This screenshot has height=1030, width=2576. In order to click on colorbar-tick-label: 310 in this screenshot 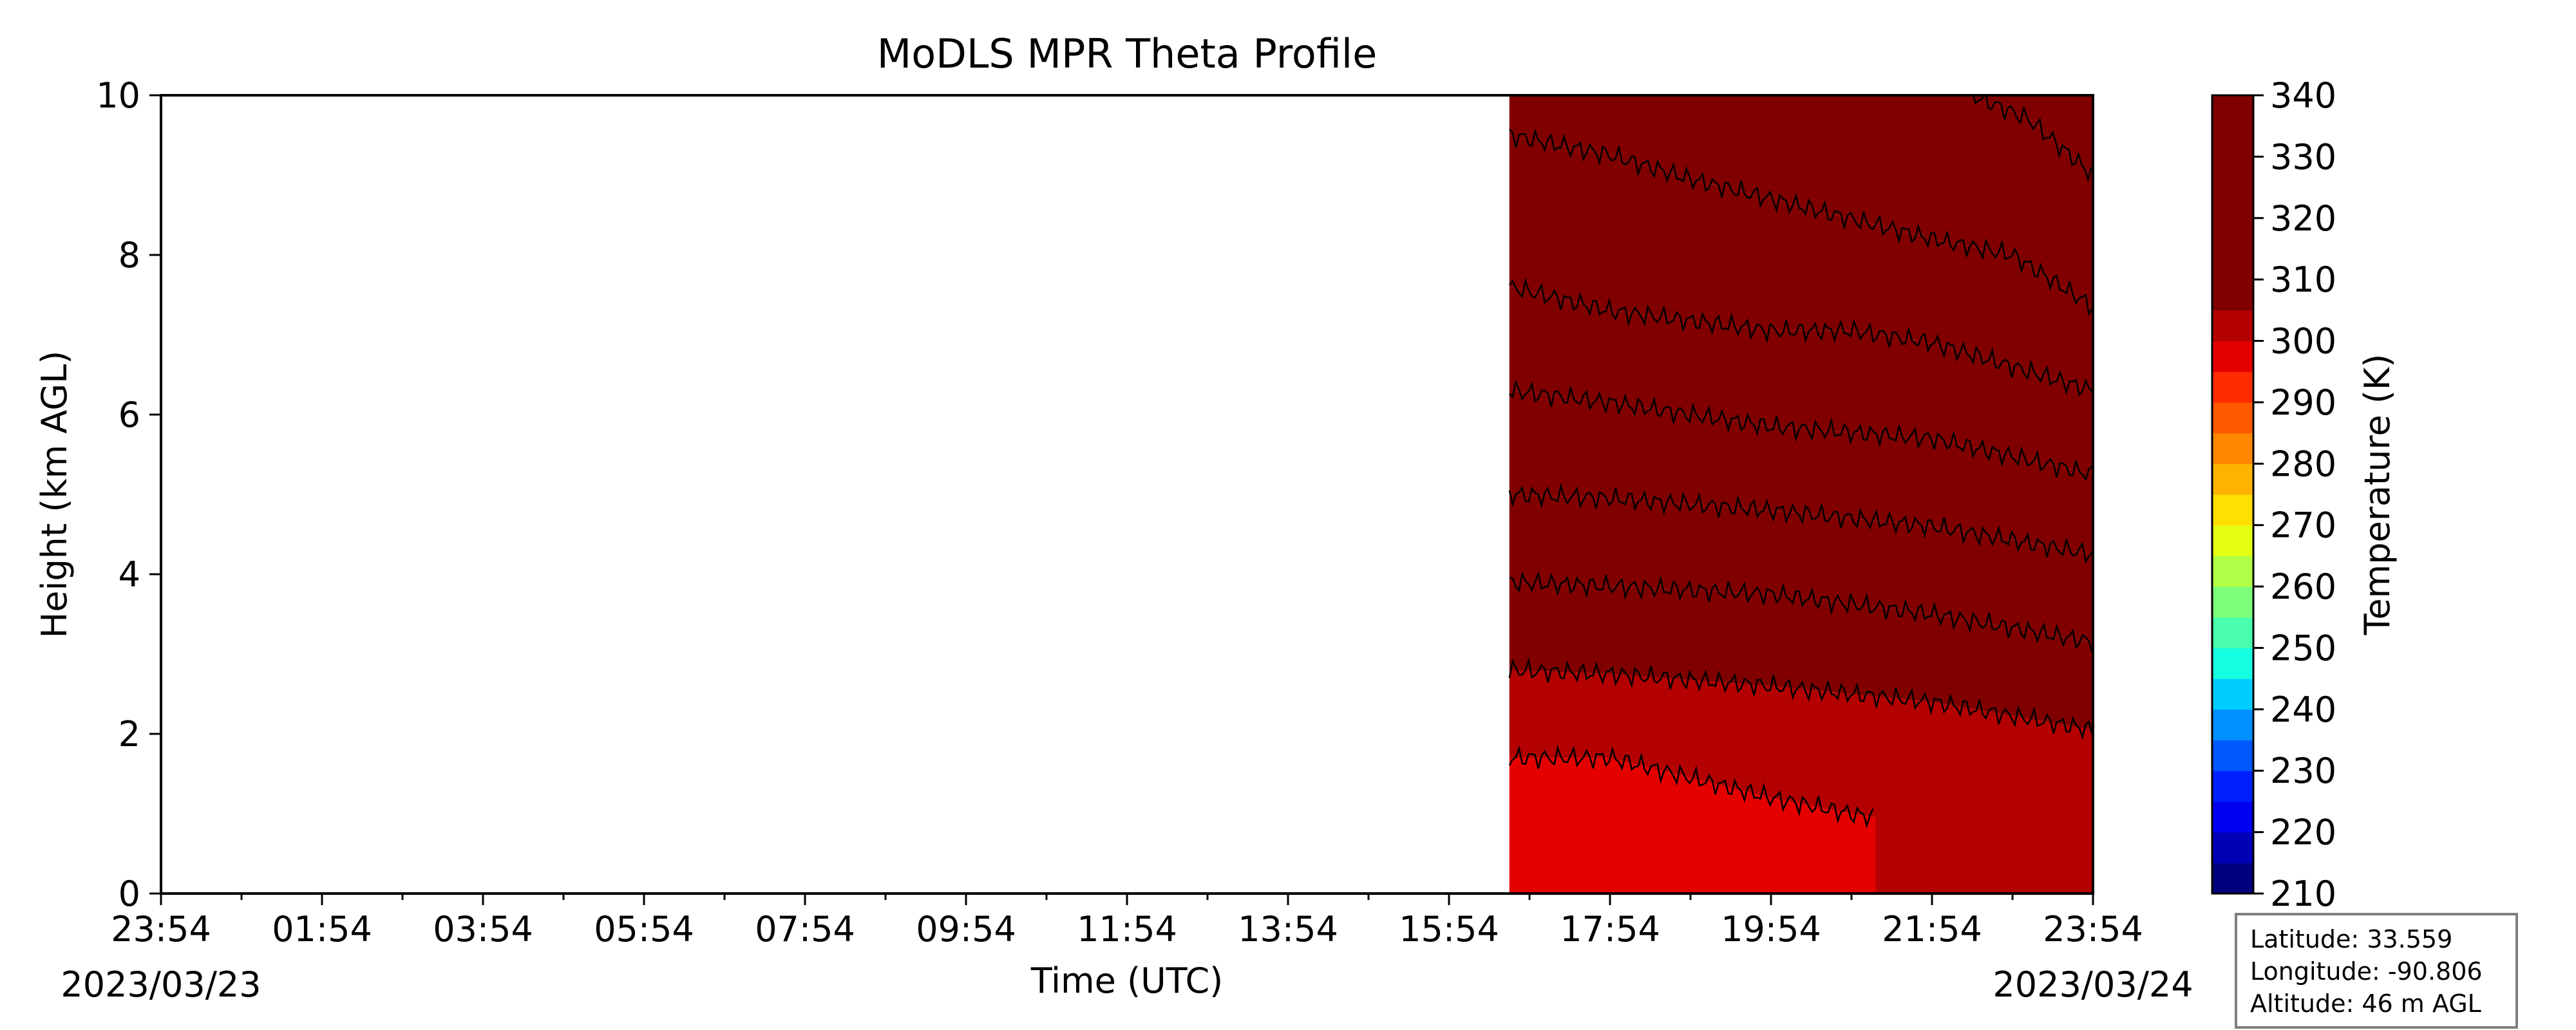, I will do `click(2303, 279)`.